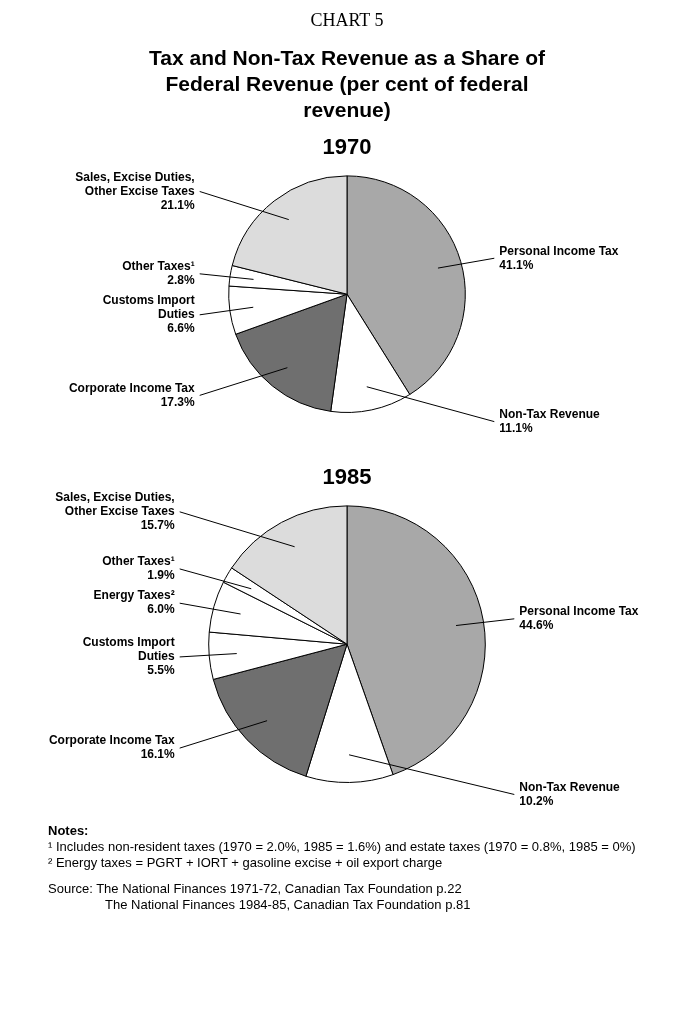  Describe the element at coordinates (158, 525) in the screenshot. I see `data-label: 15.7%` at that location.